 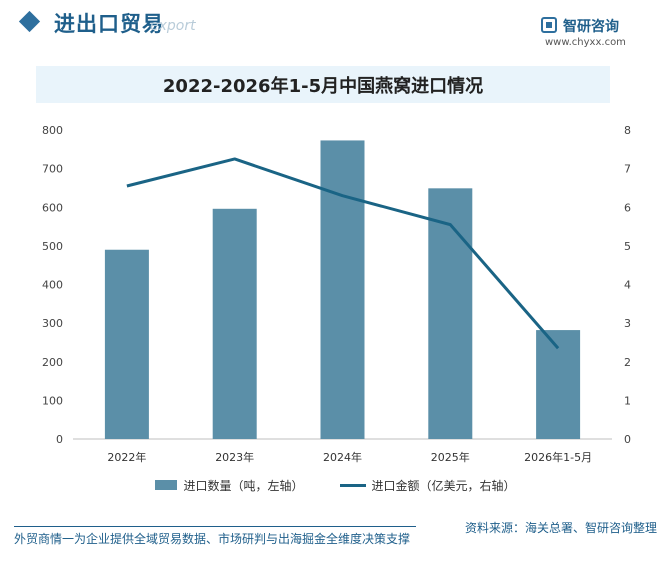 I want to click on y-left-tick-label: 600, so click(x=52, y=207).